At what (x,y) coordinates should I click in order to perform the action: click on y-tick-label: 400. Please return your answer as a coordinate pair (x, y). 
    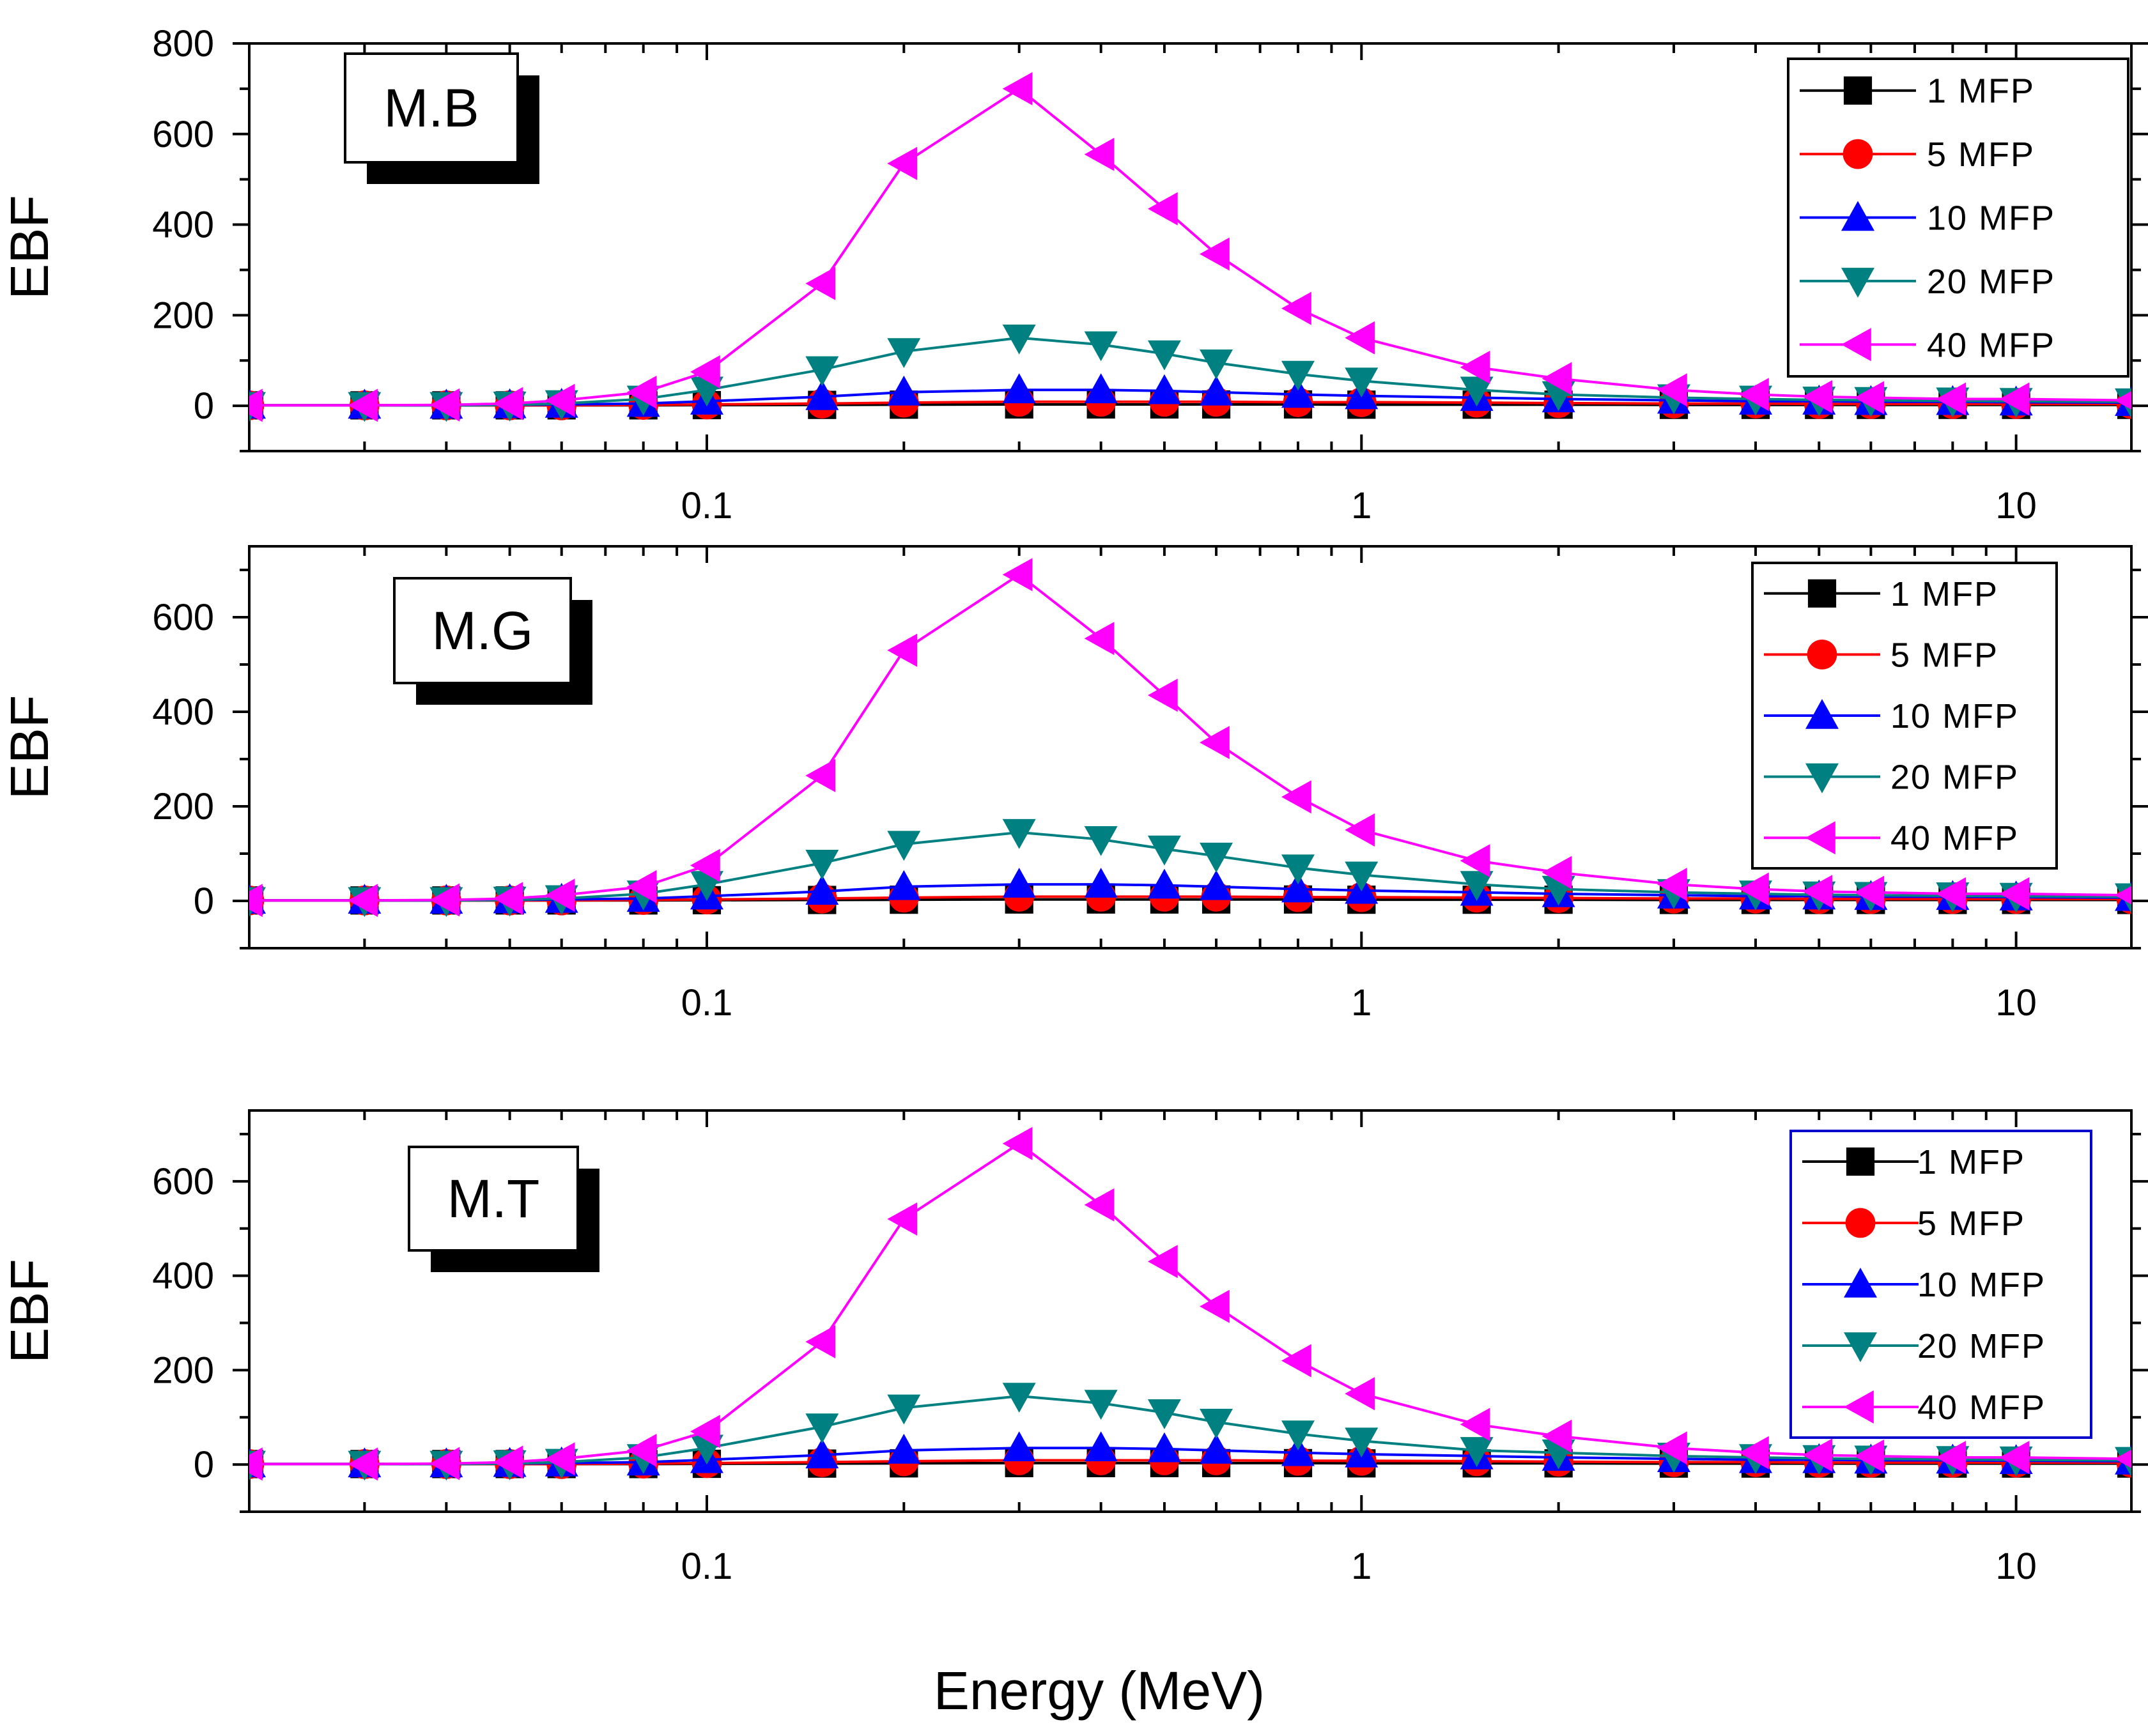
    Looking at the image, I should click on (183, 1276).